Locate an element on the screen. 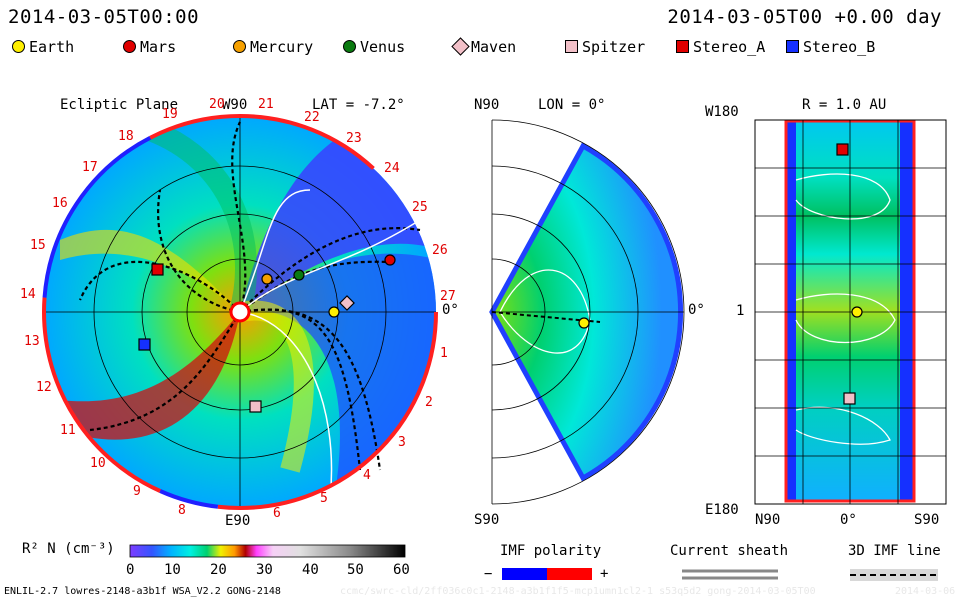  sector-label: 5 is located at coordinates (324, 498).